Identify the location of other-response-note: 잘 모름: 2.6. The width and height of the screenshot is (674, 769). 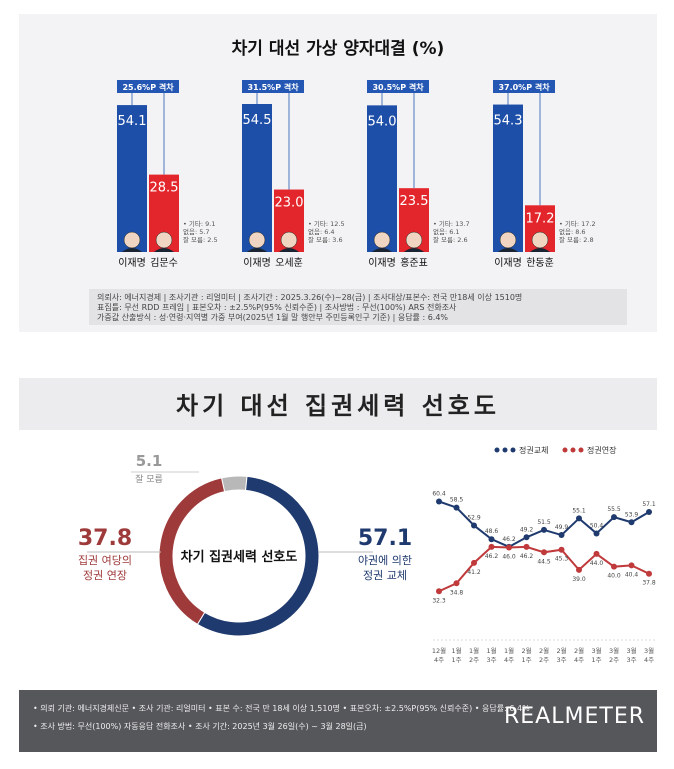
(450, 240).